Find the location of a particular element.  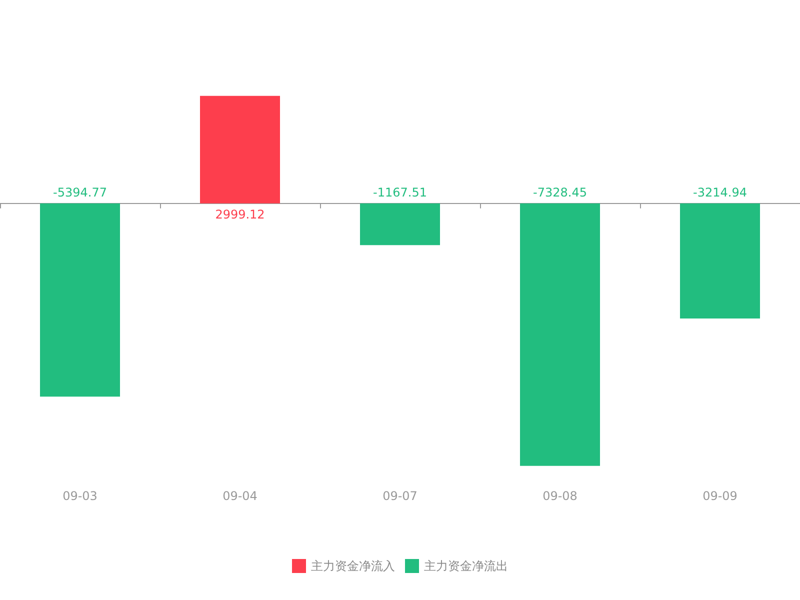

x-tick-label: 09-07 is located at coordinates (400, 496).